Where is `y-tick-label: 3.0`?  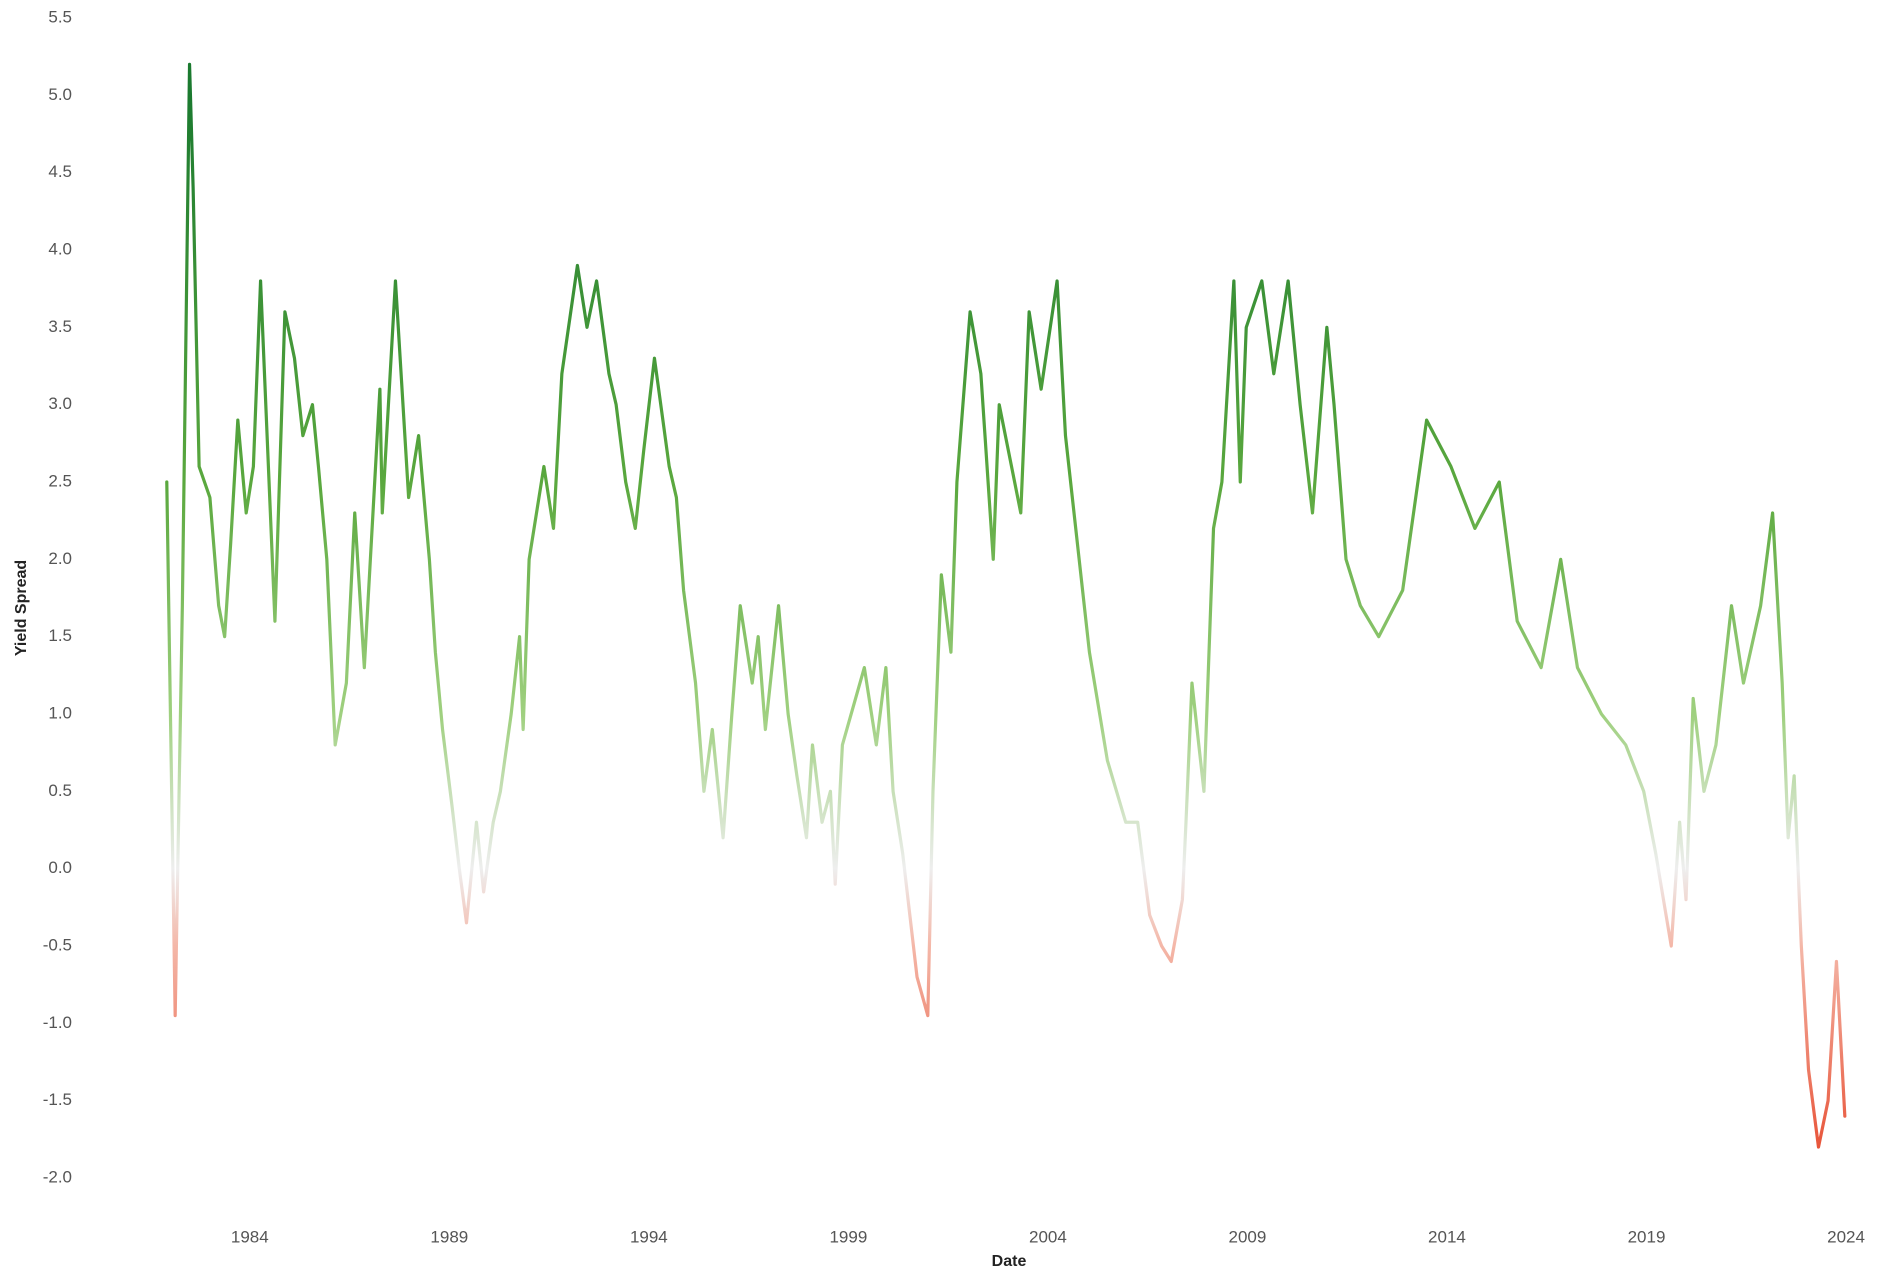
y-tick-label: 3.0 is located at coordinates (60, 403).